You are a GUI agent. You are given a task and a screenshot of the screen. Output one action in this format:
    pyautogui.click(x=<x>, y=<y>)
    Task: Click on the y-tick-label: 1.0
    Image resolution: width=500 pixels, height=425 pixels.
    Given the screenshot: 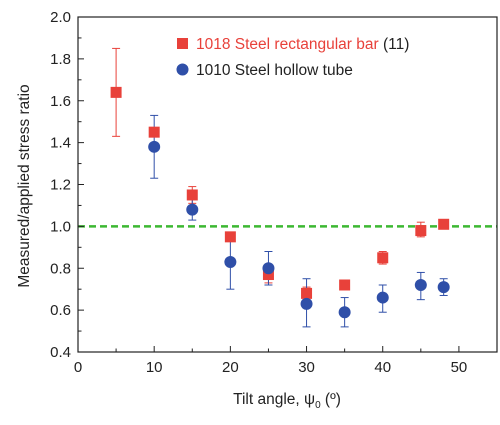 What is the action you would take?
    pyautogui.click(x=60, y=226)
    